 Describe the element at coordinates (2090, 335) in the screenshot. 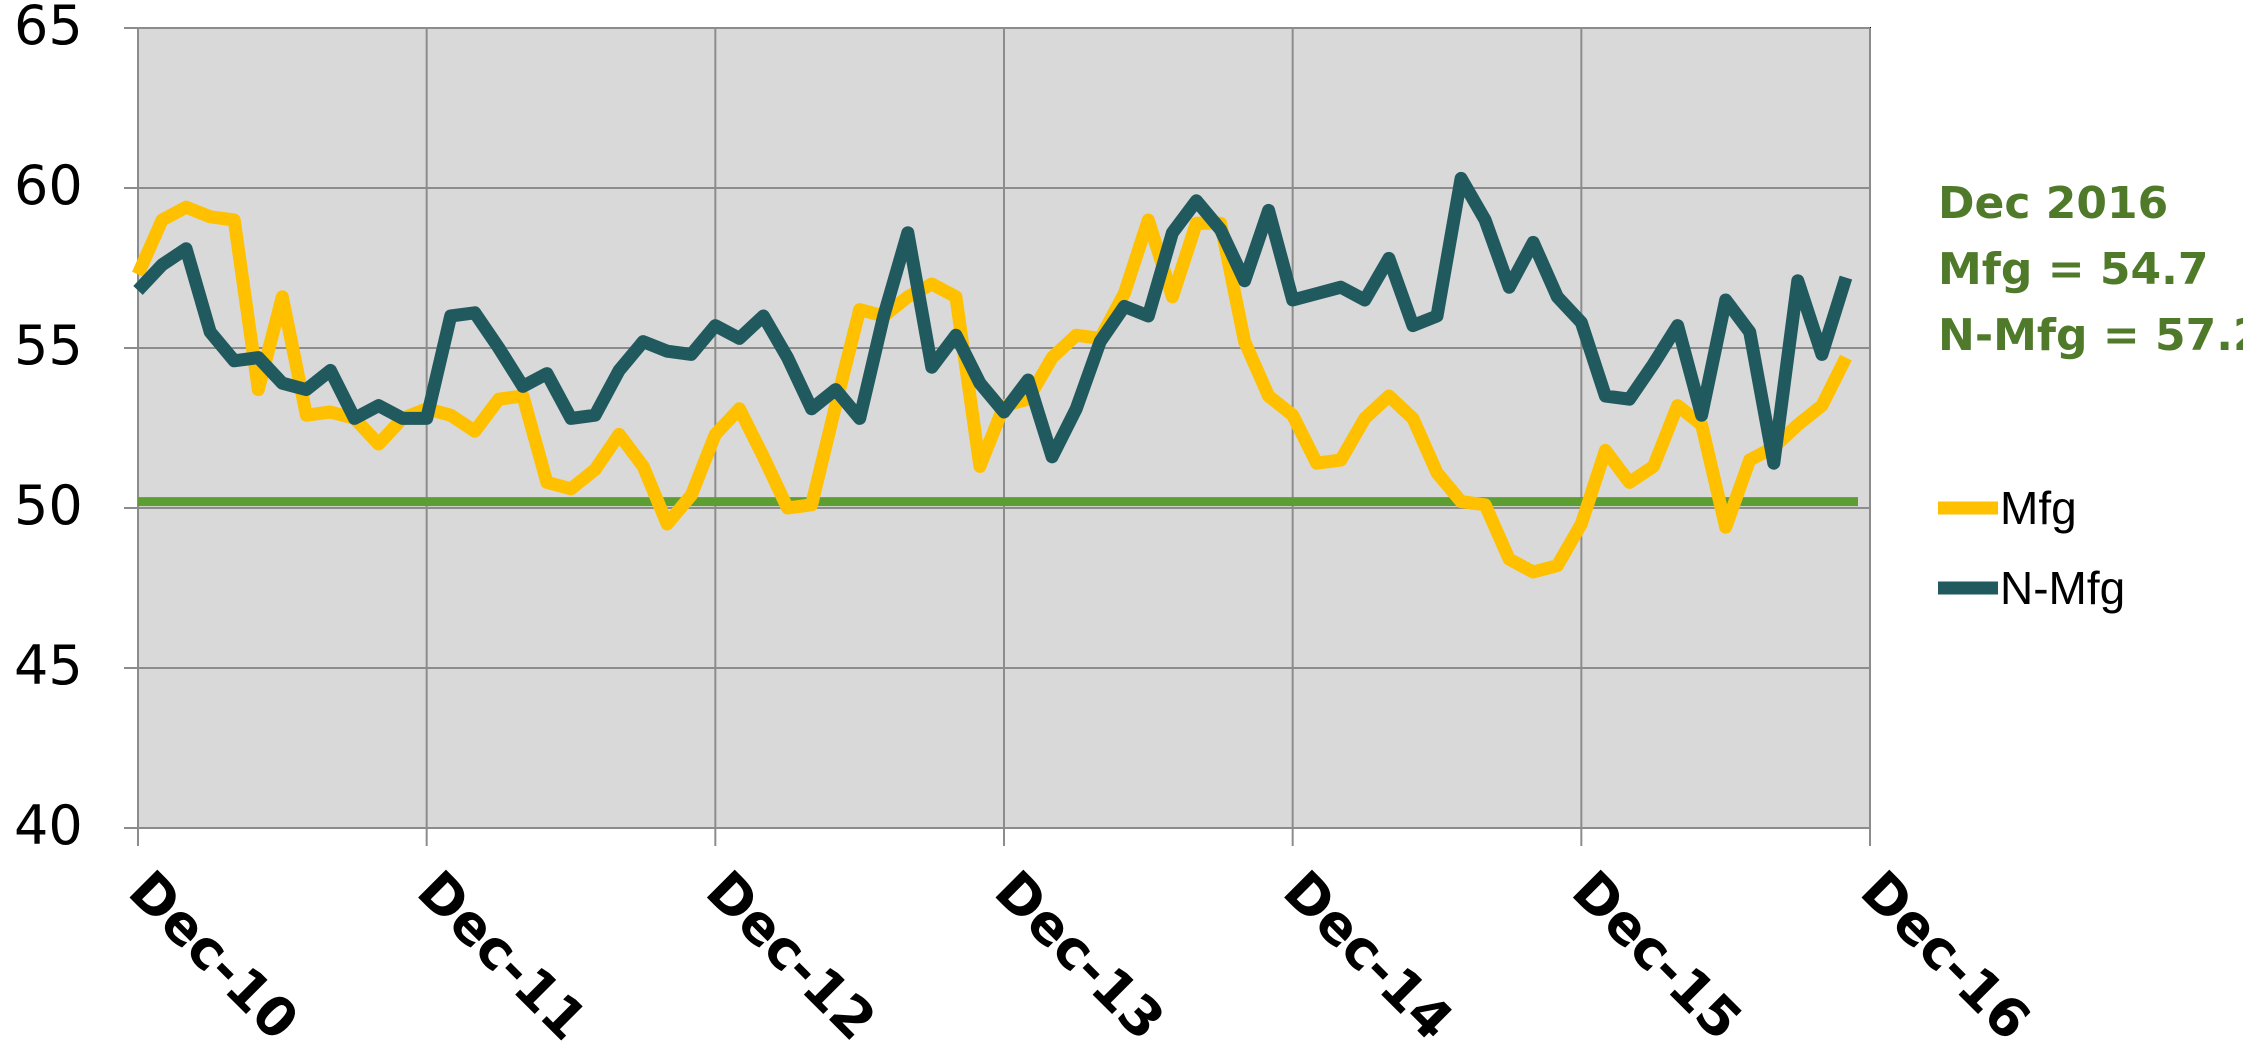

I see `annotation-nmfg: N-Mfg = 57.2` at that location.